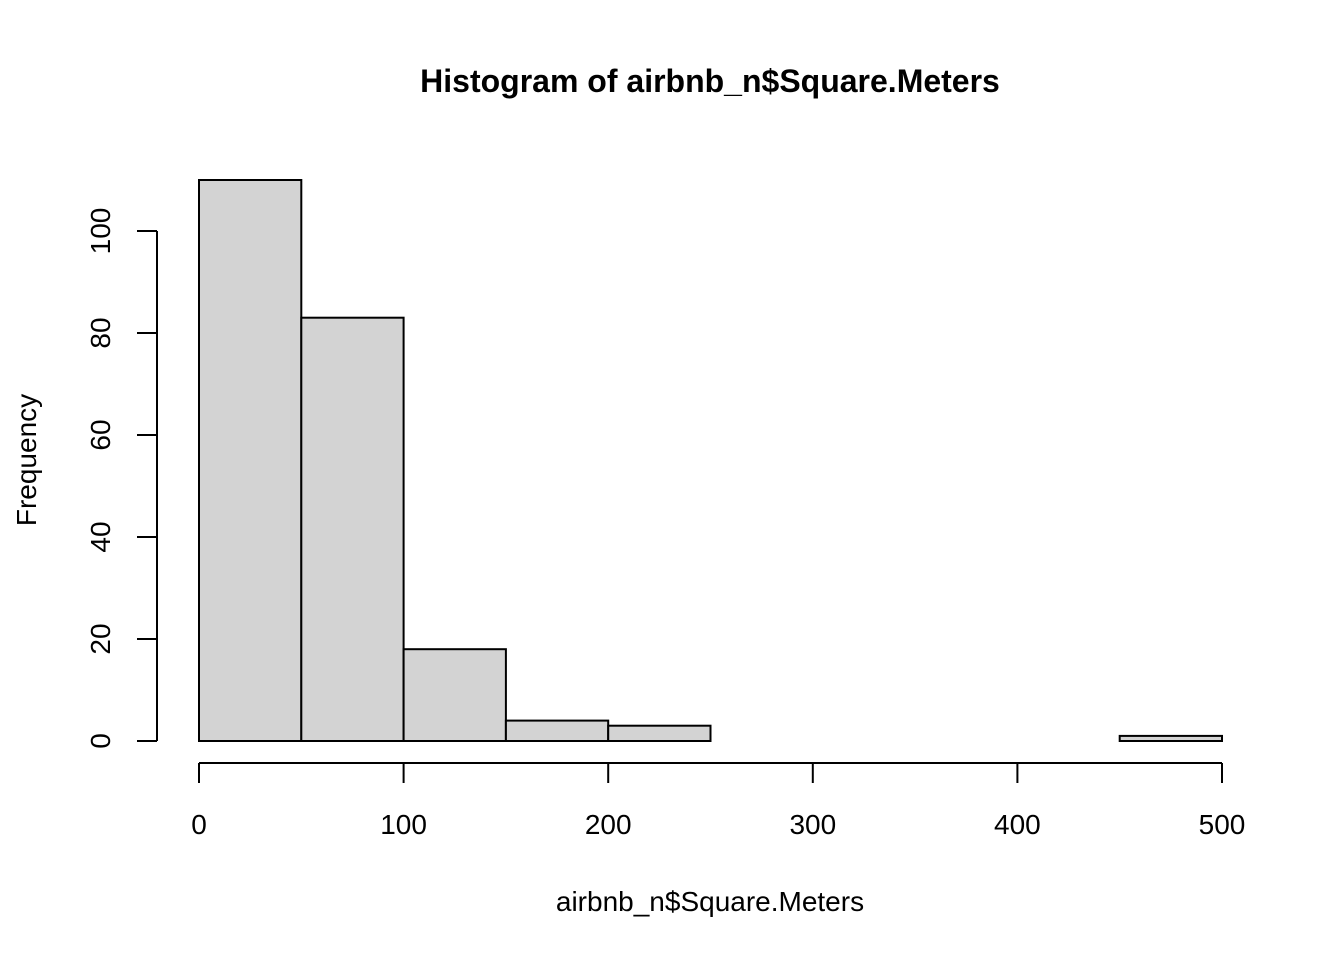  I want to click on y-axis-label: Frequency, so click(26, 460).